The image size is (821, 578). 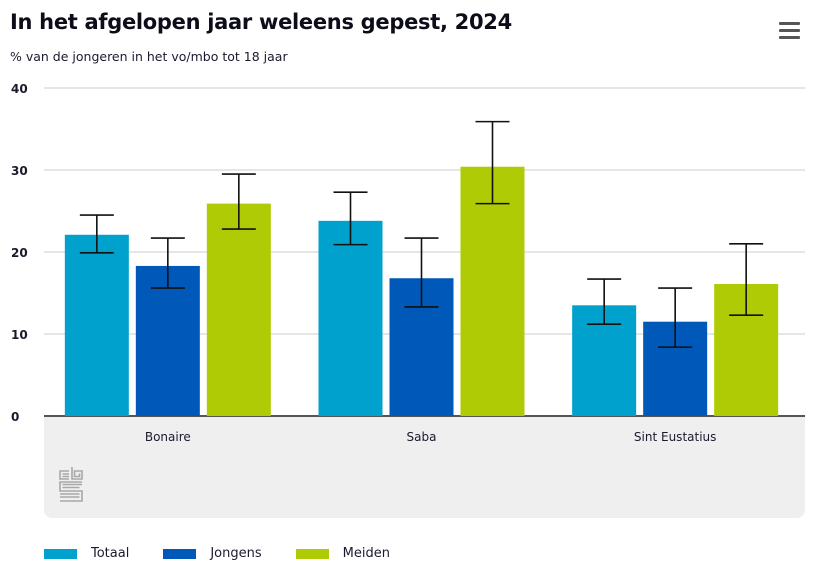 What do you see at coordinates (86, 553) in the screenshot?
I see `legend-item-totaal: Totaal` at bounding box center [86, 553].